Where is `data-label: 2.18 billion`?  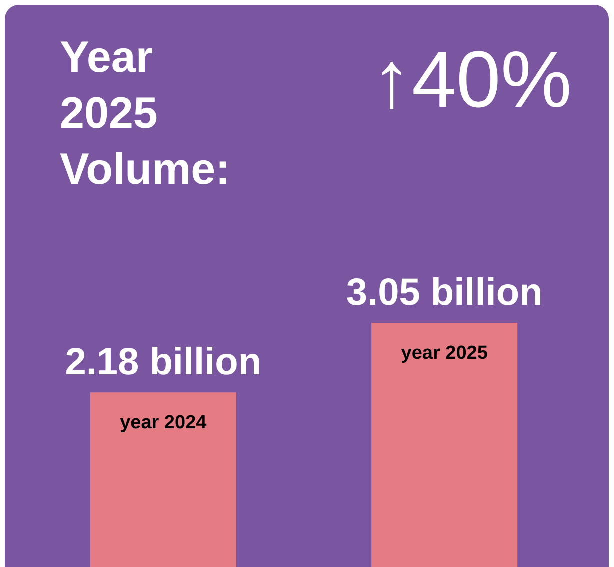 data-label: 2.18 billion is located at coordinates (163, 363).